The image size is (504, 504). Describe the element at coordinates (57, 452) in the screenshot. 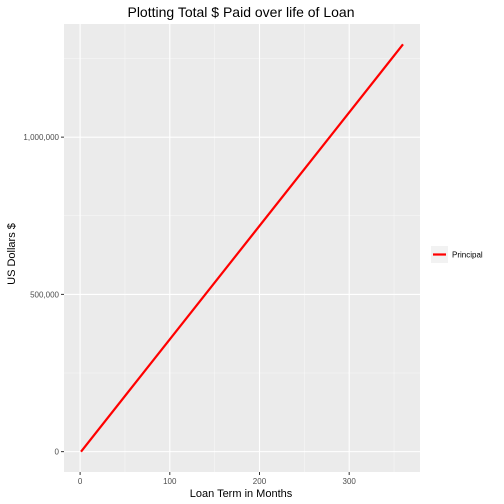

I see `y-tick-label: 0` at that location.